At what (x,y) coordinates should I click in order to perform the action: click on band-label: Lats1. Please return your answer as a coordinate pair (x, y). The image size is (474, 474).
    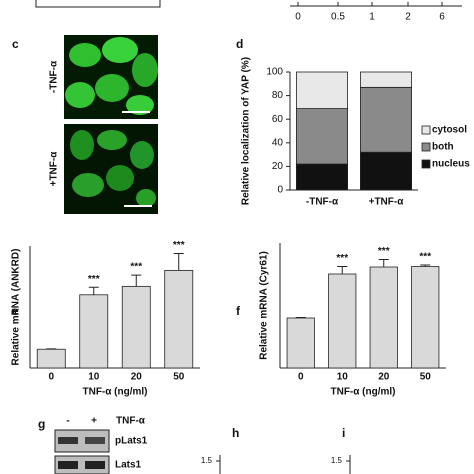
    Looking at the image, I should click on (128, 465).